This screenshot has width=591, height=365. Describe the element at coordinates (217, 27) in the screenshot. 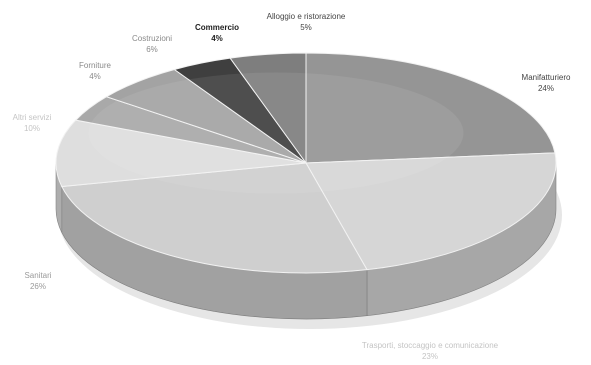

I see `slice-label-6: Commercio` at that location.